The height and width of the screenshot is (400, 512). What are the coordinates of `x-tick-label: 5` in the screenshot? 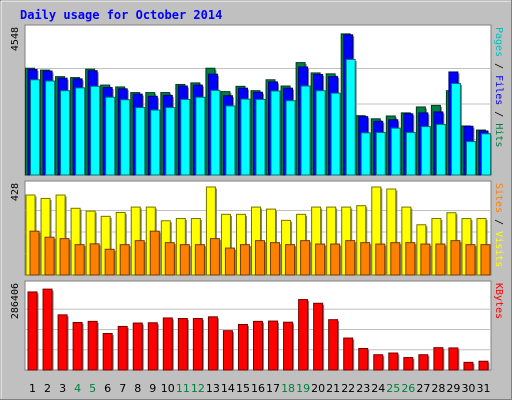 It's located at (92, 388).